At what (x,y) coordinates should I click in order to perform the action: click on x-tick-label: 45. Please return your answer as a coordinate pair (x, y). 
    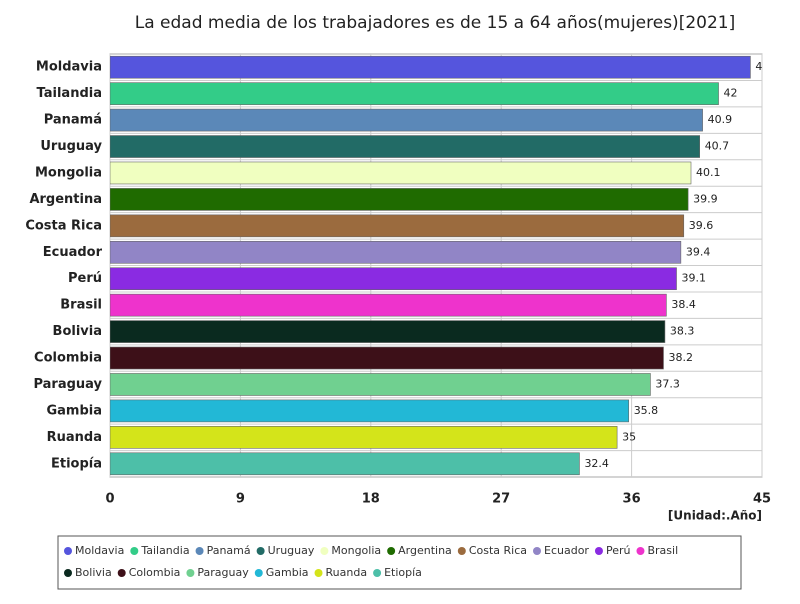
    Looking at the image, I should click on (762, 499).